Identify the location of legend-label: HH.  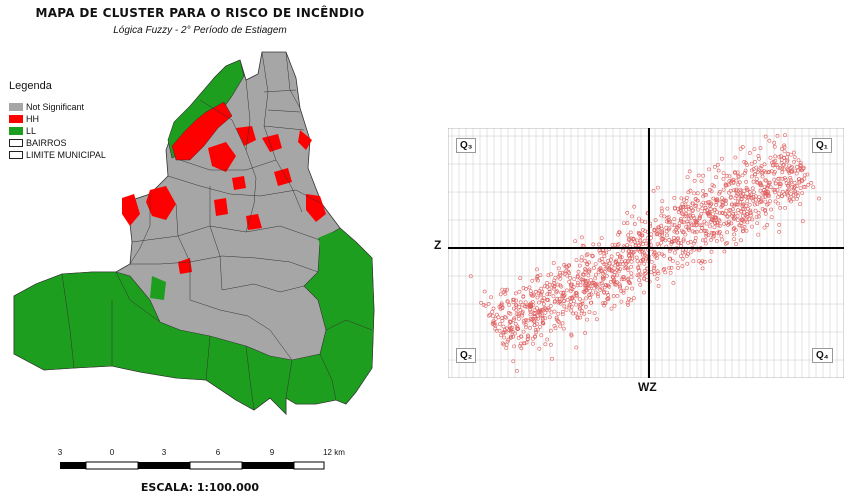
(32, 119).